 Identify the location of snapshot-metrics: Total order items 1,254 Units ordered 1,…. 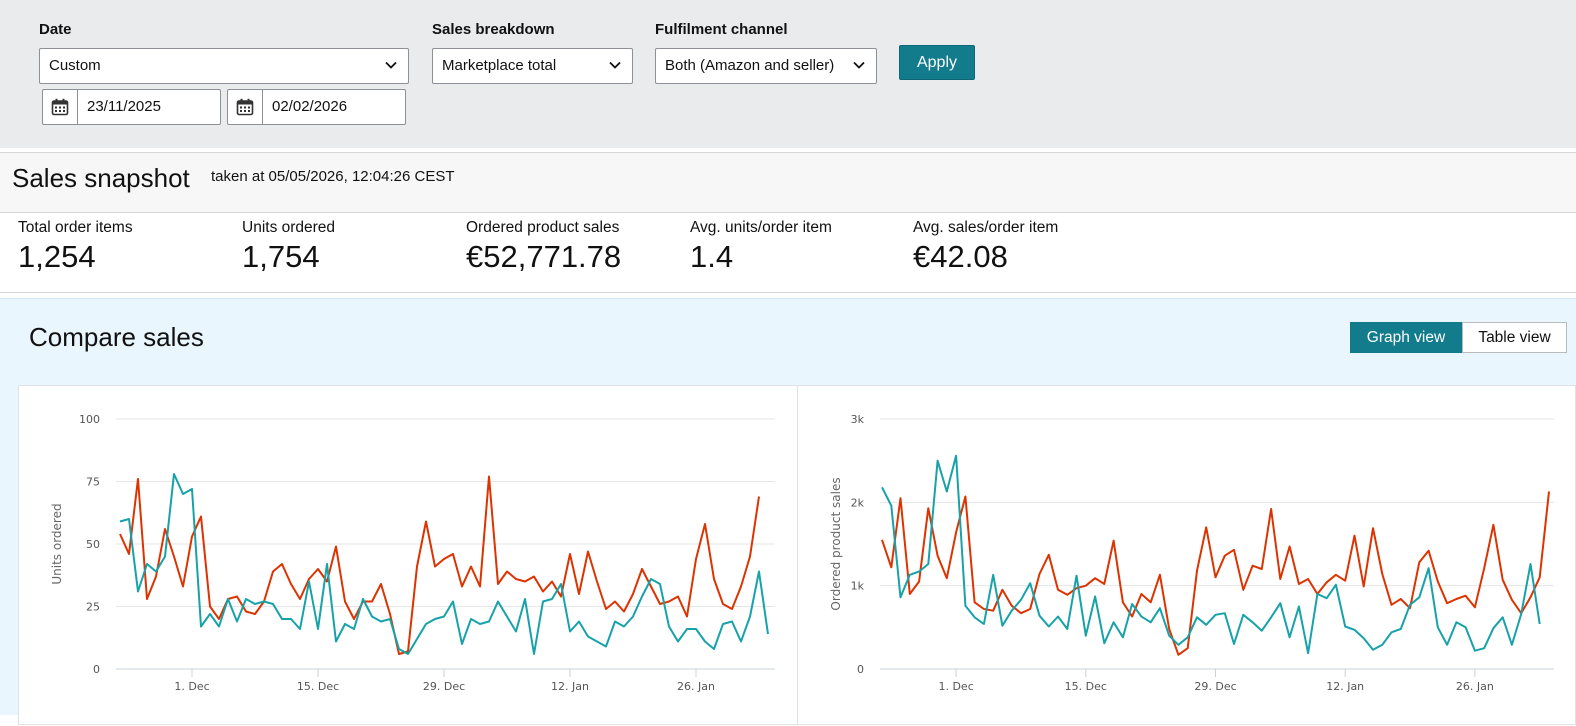
(788, 253).